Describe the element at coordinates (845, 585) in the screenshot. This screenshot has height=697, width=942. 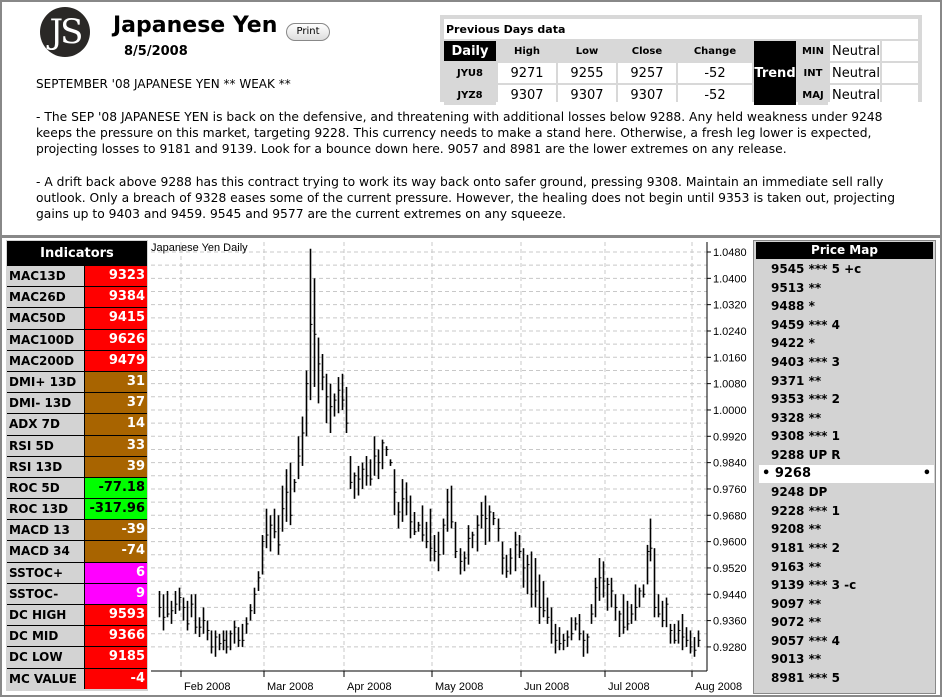
I see `price-level: 9139 *** 3 -c` at that location.